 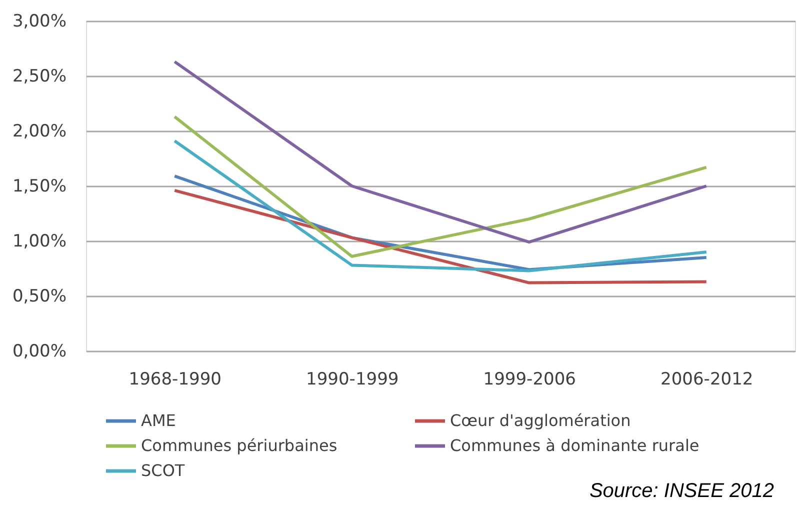 What do you see at coordinates (39, 352) in the screenshot?
I see `y-tick-label: 0,00%` at bounding box center [39, 352].